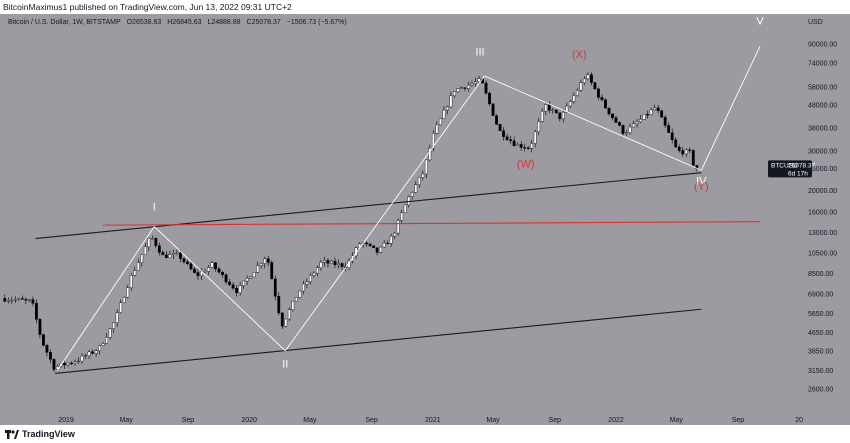 This screenshot has height=443, width=850. What do you see at coordinates (760, 21) in the screenshot?
I see `wave-label: V` at bounding box center [760, 21].